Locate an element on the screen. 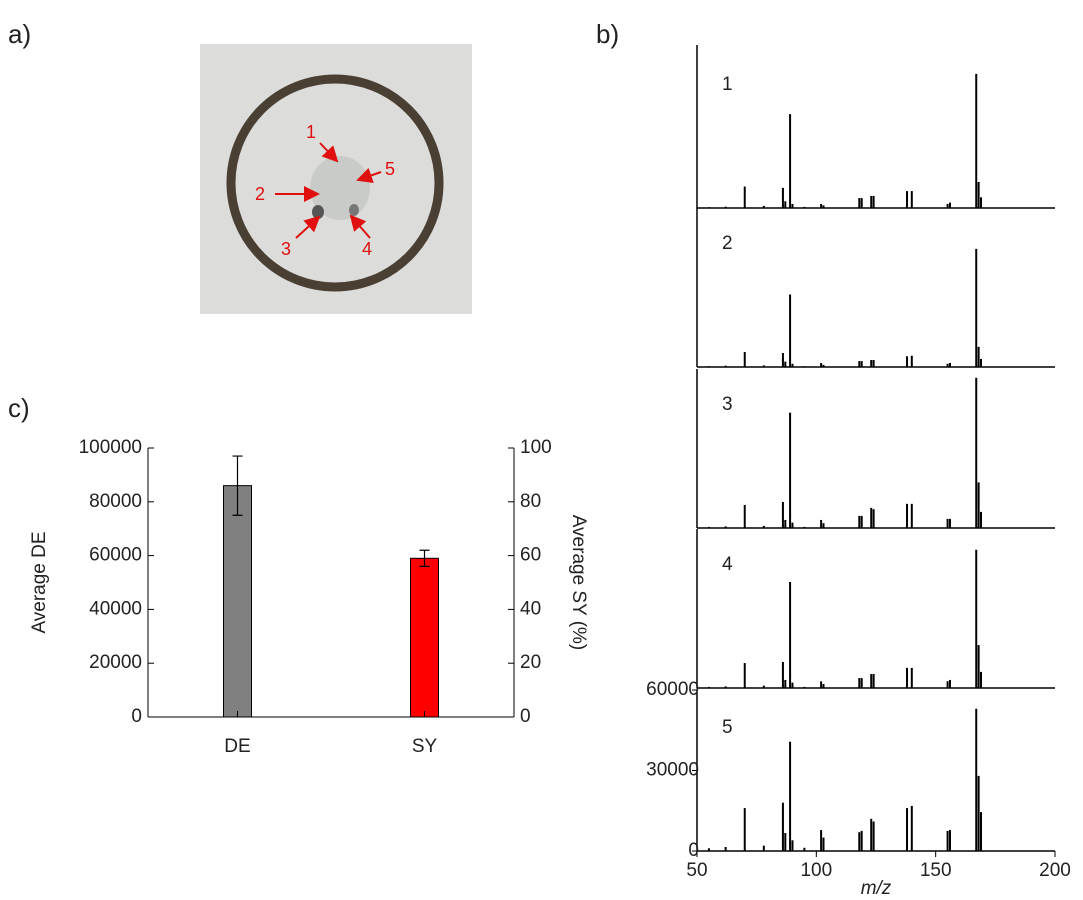 The image size is (1083, 900). x-tick-label: 100 is located at coordinates (816, 870).